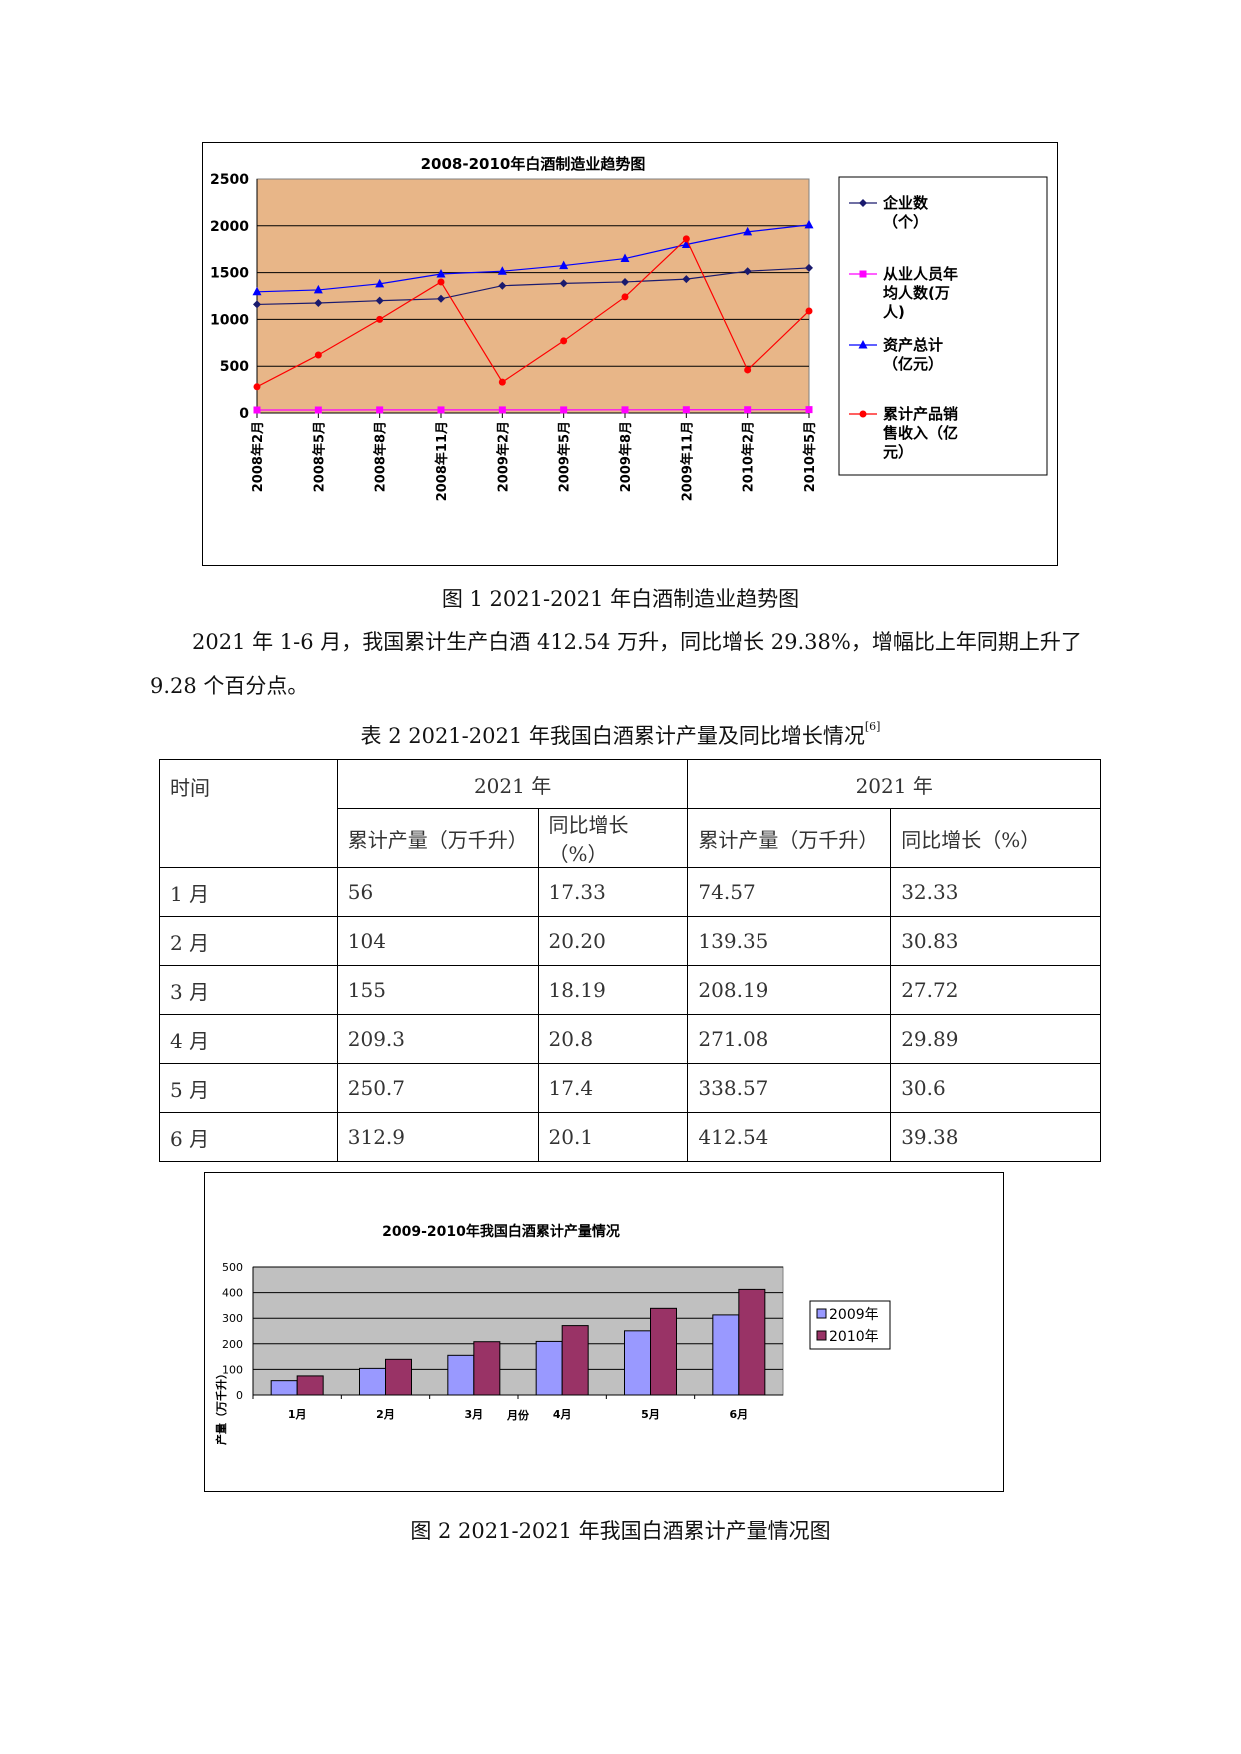 The height and width of the screenshot is (1754, 1241). Describe the element at coordinates (474, 1414) in the screenshot. I see `chart2-x-tick-label: 3月` at that location.